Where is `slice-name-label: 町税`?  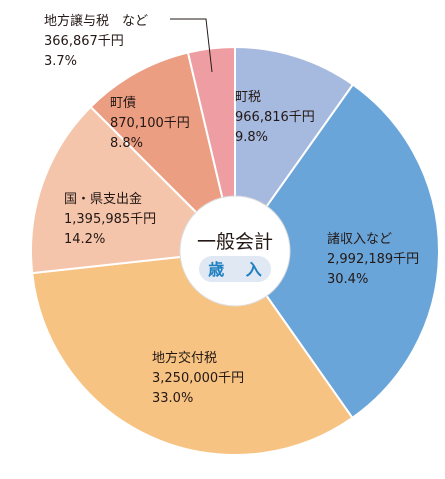 slice-name-label: 町税 is located at coordinates (248, 97).